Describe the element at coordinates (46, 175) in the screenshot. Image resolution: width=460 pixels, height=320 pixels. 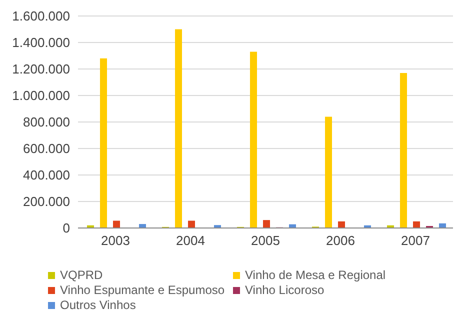
I see `y-tick-label: 400.000` at that location.